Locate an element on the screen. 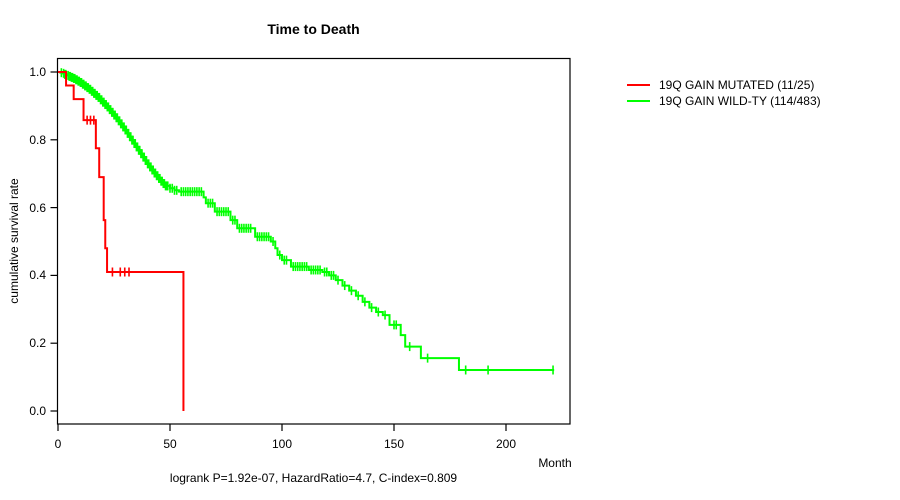 This screenshot has width=900, height=500. legend-item-wildtype: 19Q GAIN WILD-TY (114/483) is located at coordinates (724, 101).